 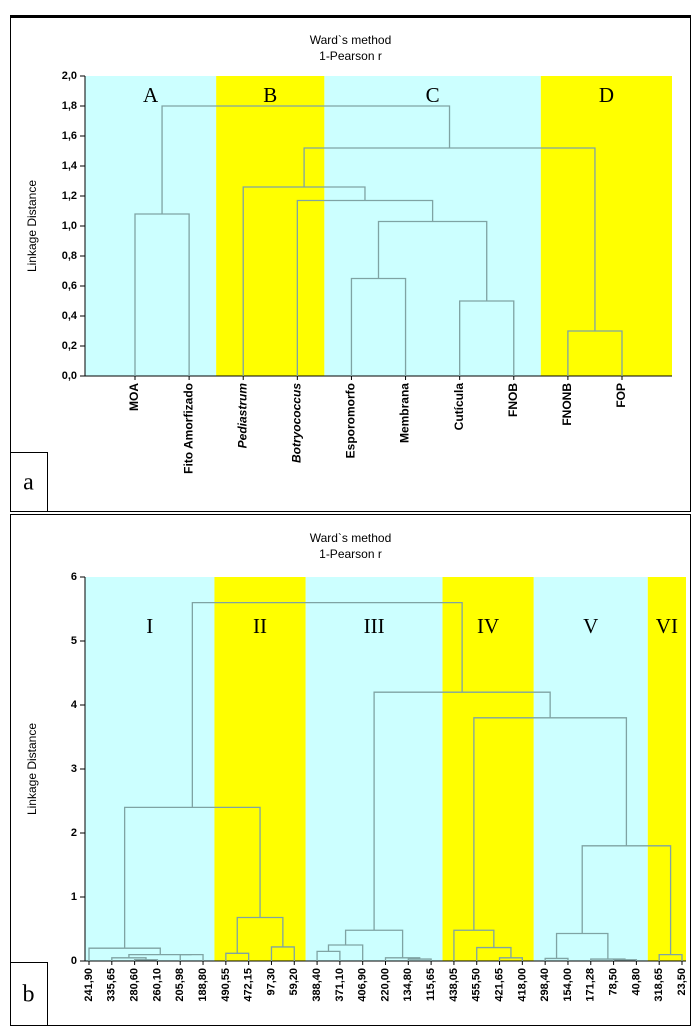 What do you see at coordinates (340, 985) in the screenshot?
I see `leaf-label: 371,10` at bounding box center [340, 985].